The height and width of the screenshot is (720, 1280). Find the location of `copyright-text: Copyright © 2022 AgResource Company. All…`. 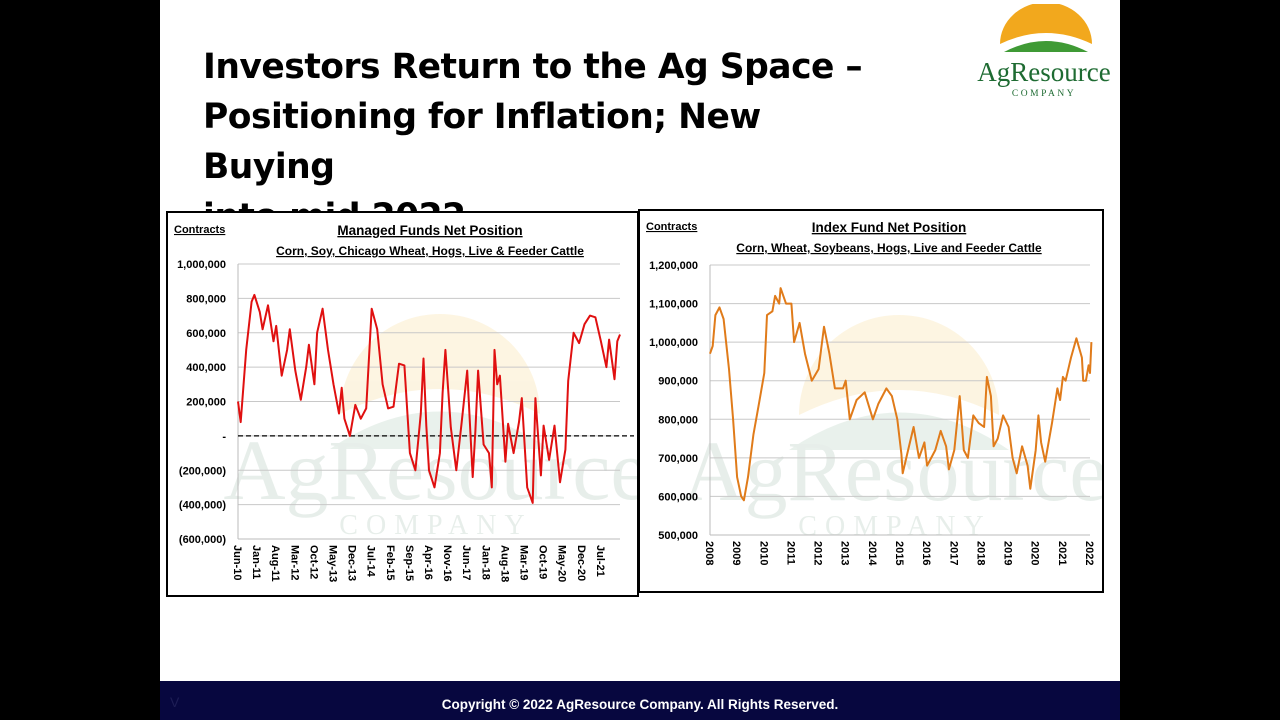

copyright-text: Copyright © 2022 AgResource Company. All… is located at coordinates (640, 704).